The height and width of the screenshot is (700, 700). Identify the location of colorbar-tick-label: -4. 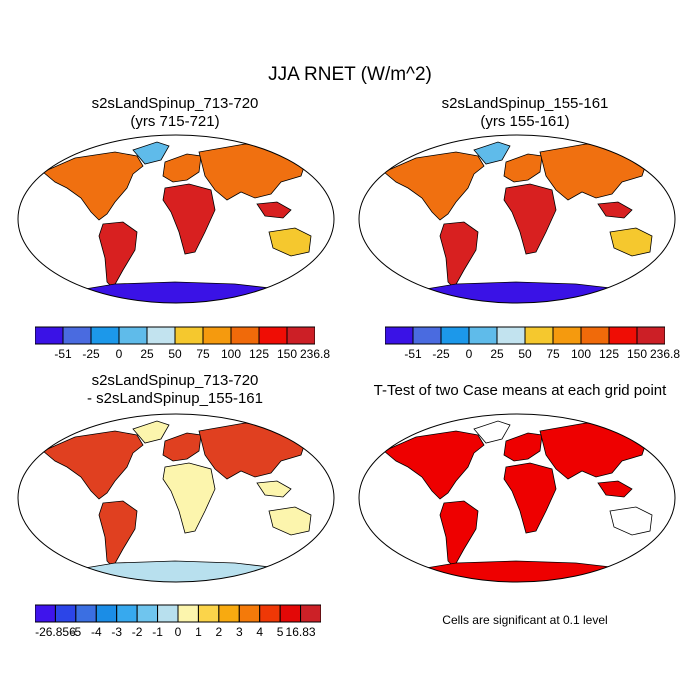
(96, 632).